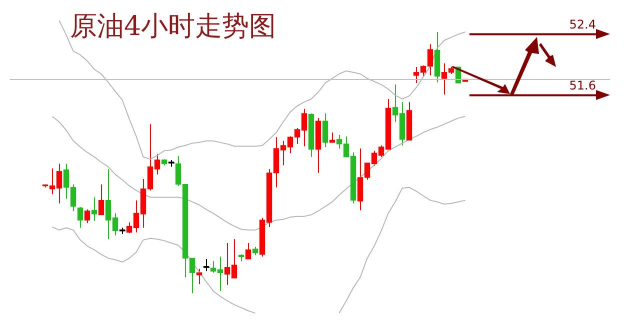  What do you see at coordinates (173, 27) in the screenshot?
I see `chart-title: 原油4小时走势图` at bounding box center [173, 27].